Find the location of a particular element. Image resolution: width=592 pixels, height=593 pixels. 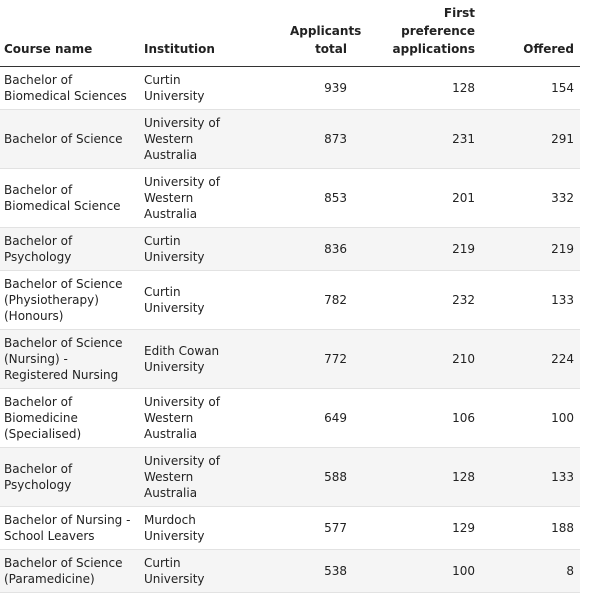

header-cell: Institution is located at coordinates (195, 33).